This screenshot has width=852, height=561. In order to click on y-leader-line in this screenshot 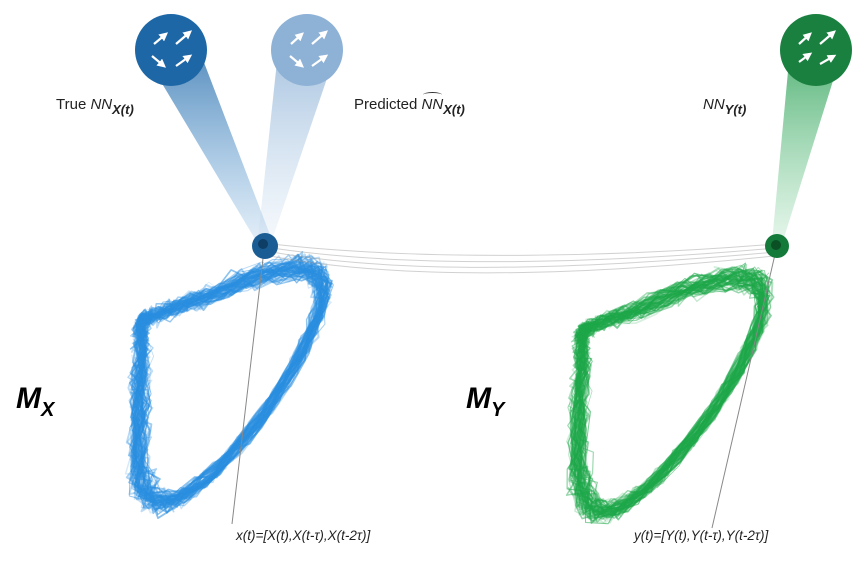, I will do `click(744, 389)`.